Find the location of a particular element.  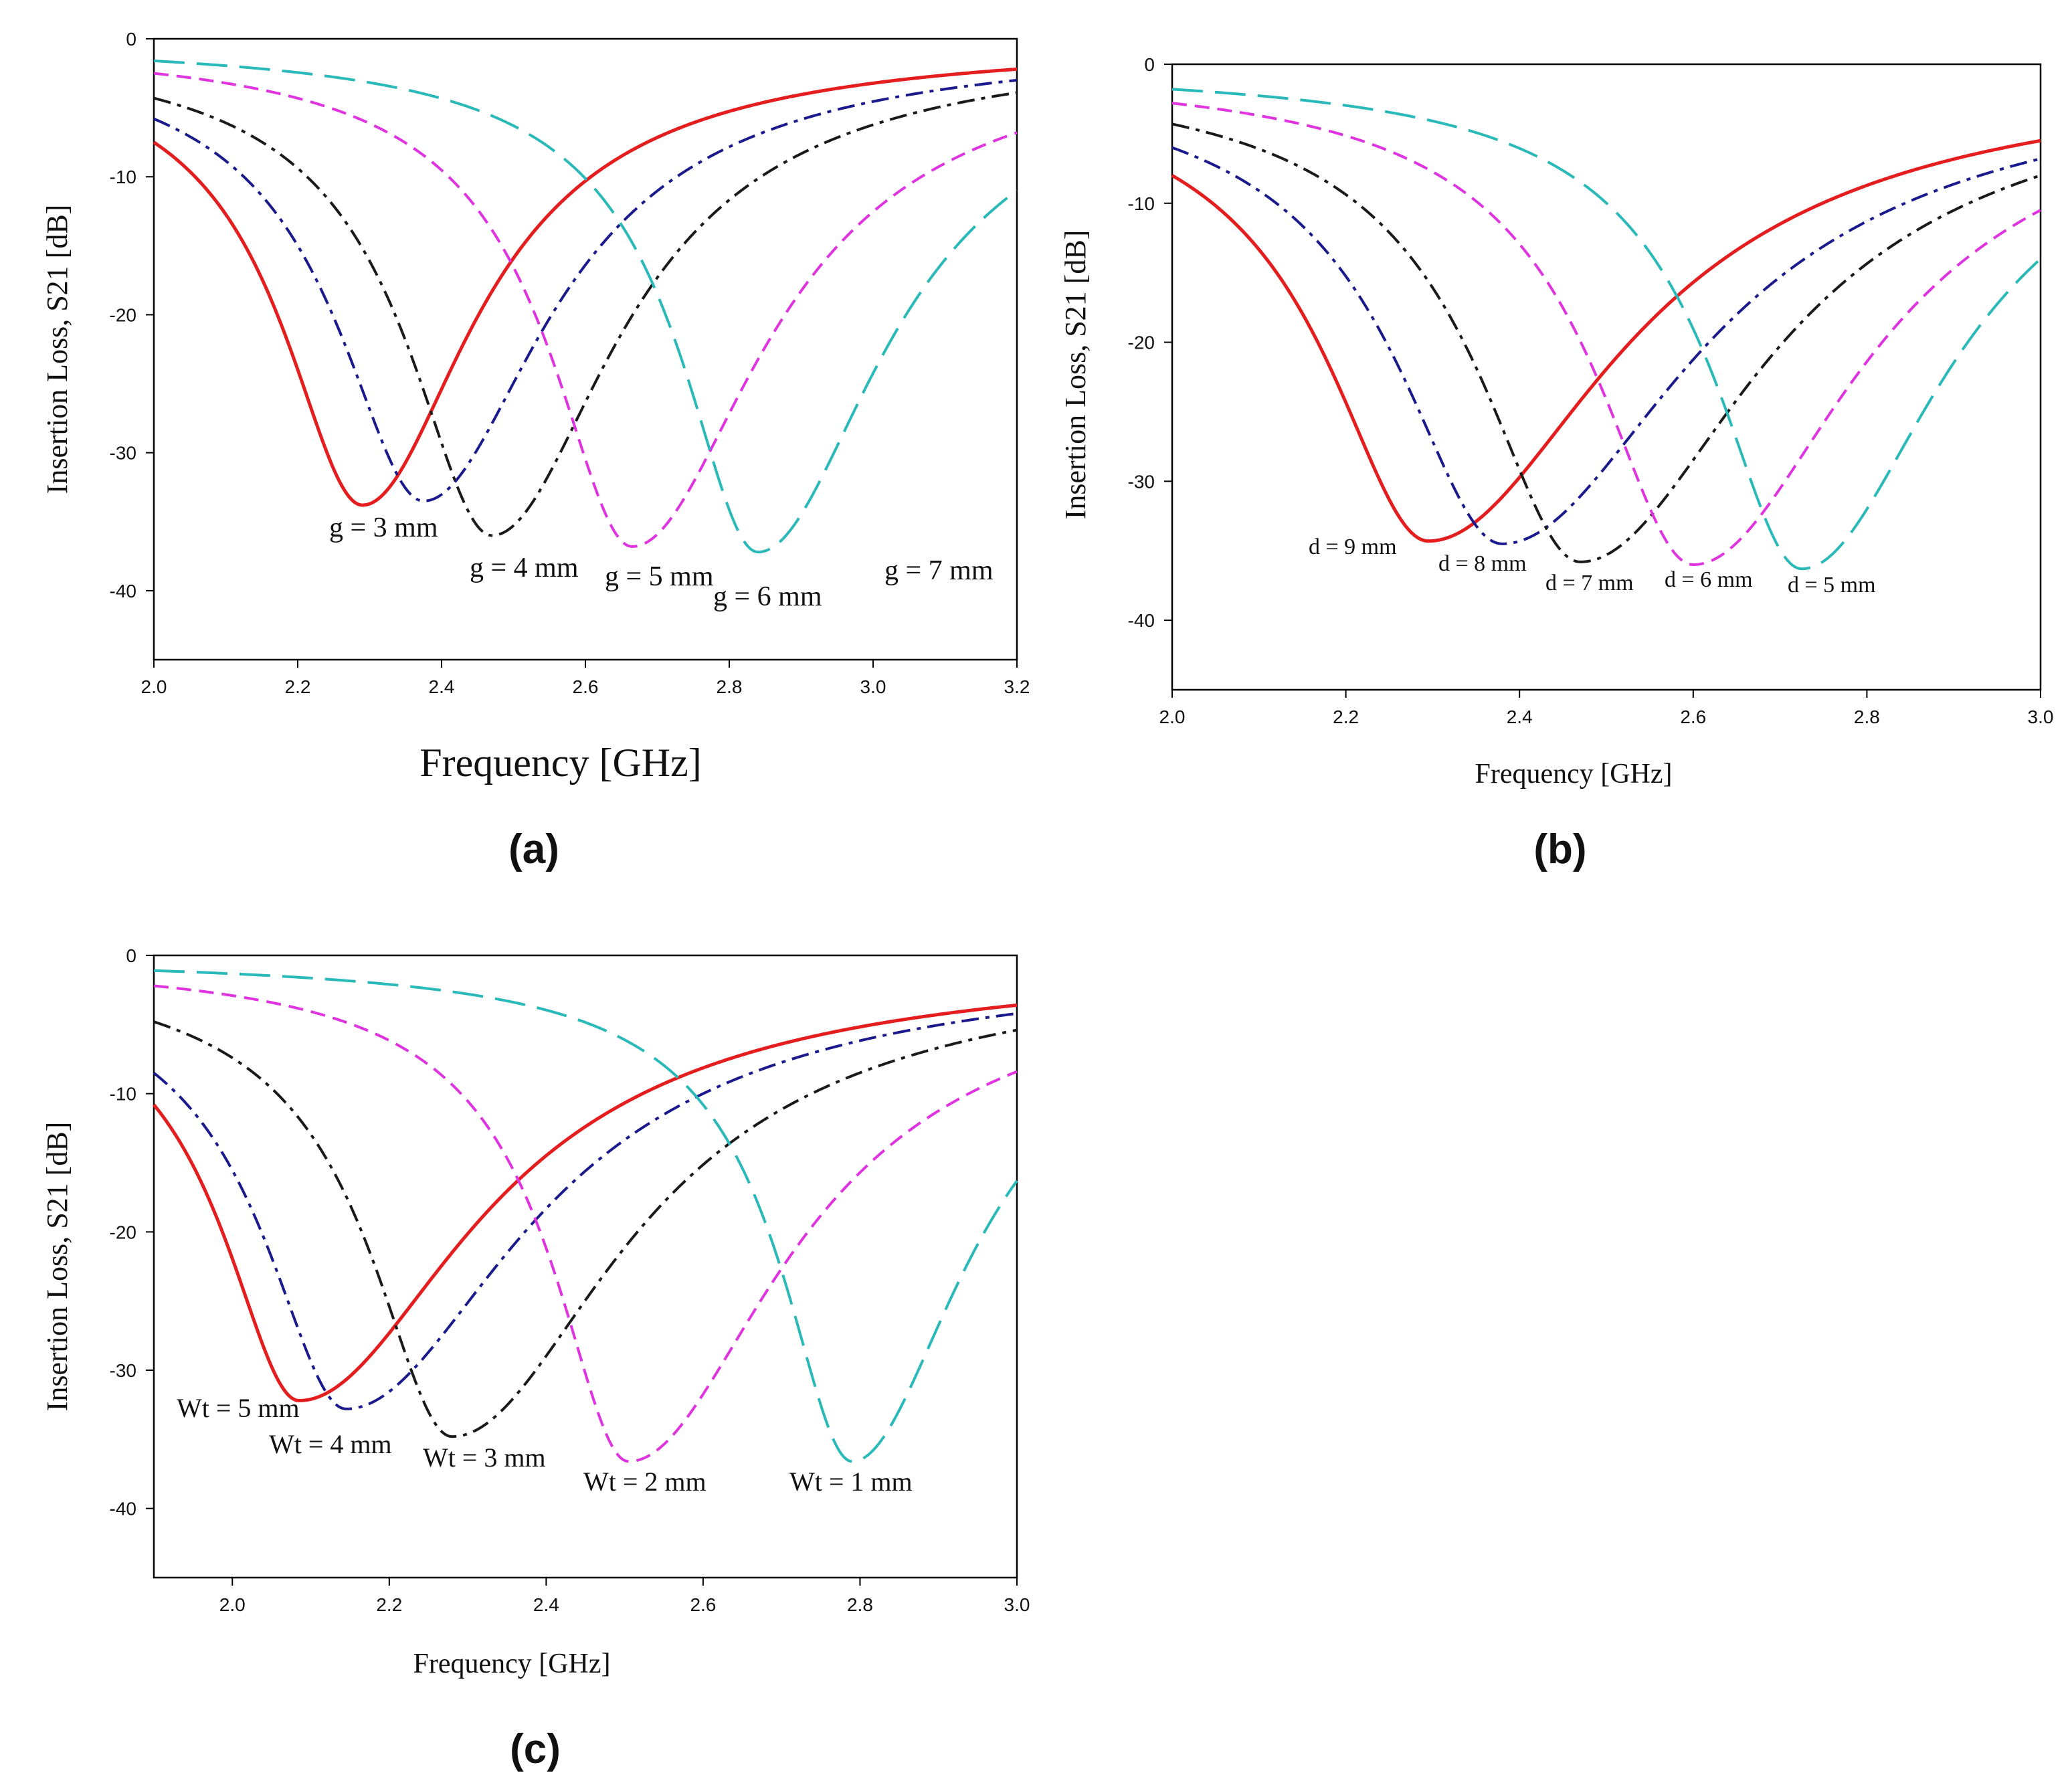

annotation-d-7mm: d = 7 mm is located at coordinates (1589, 583).